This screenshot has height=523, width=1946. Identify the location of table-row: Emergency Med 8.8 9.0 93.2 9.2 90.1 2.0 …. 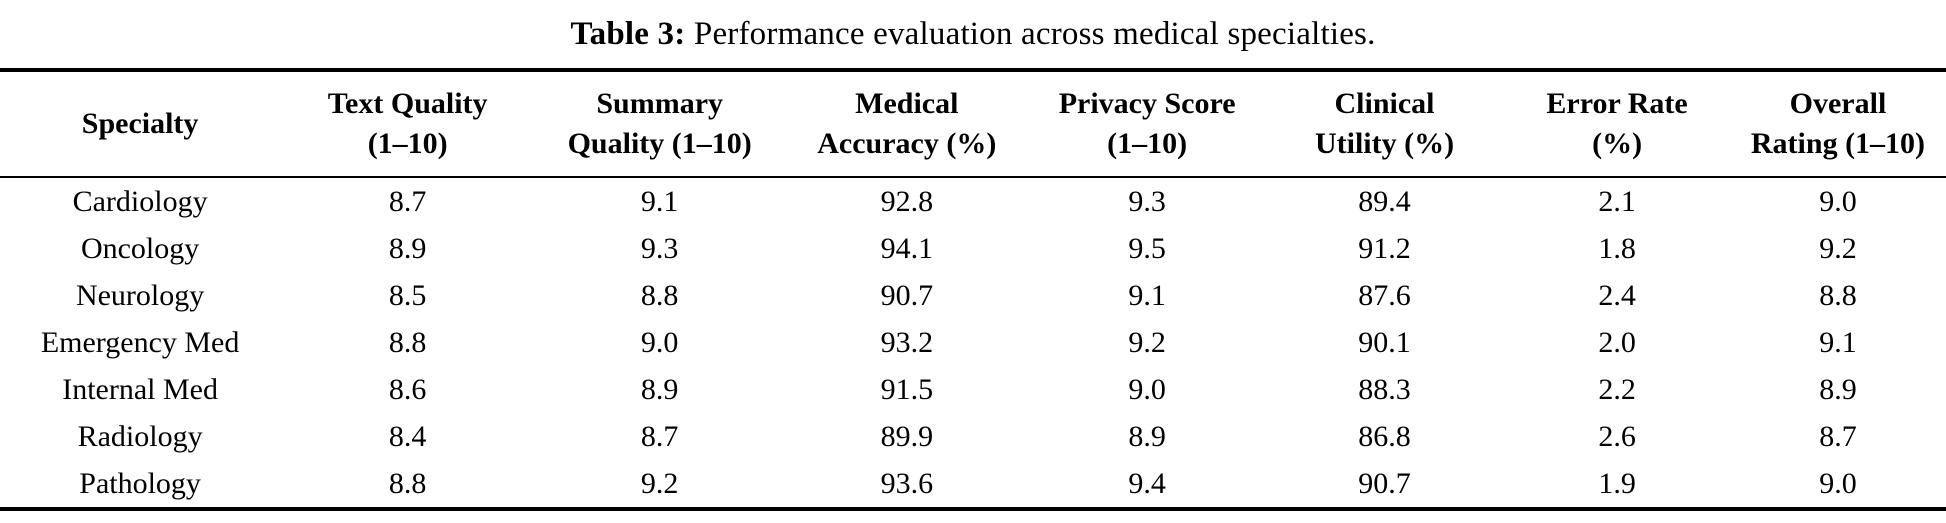
(973, 342).